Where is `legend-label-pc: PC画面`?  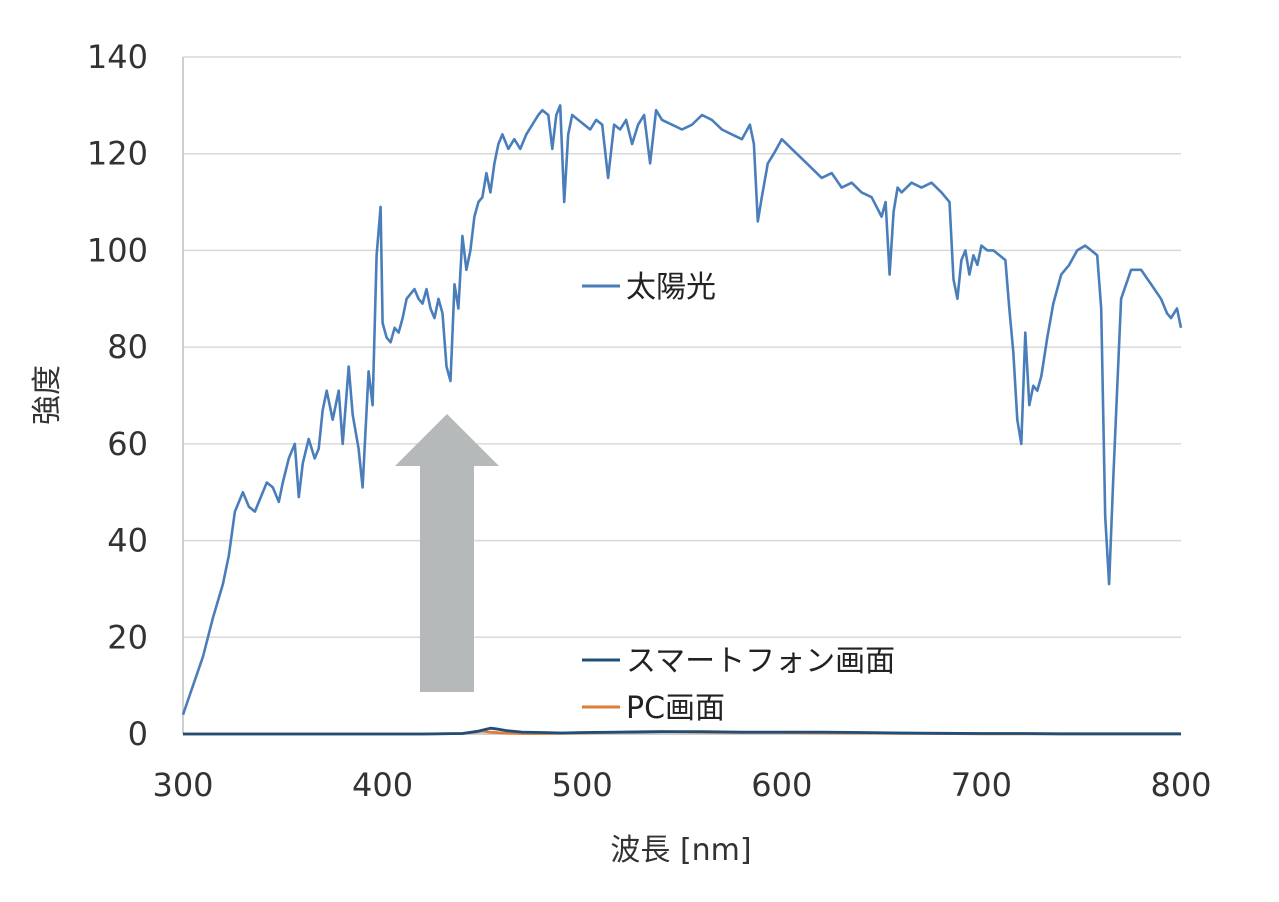
legend-label-pc: PC画面 is located at coordinates (675, 708).